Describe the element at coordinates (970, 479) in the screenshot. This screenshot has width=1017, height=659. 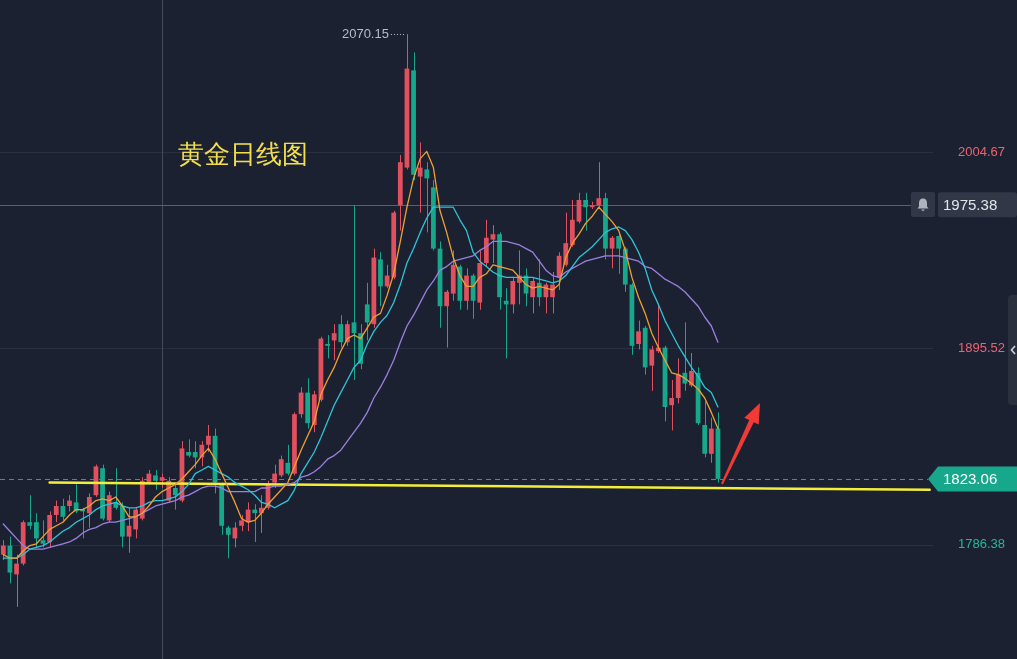
I see `ref-line-label: 1823.06` at that location.